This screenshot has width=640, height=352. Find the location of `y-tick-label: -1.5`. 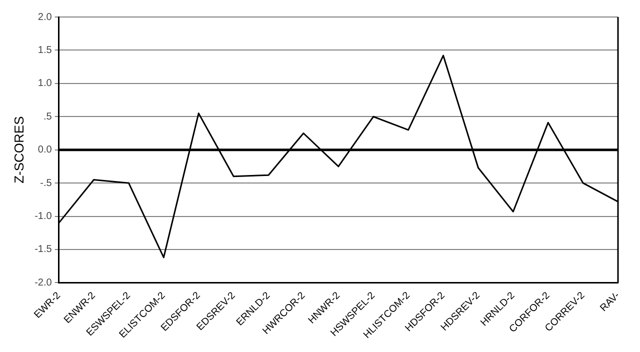

y-tick-label: -1.5 is located at coordinates (43, 250).